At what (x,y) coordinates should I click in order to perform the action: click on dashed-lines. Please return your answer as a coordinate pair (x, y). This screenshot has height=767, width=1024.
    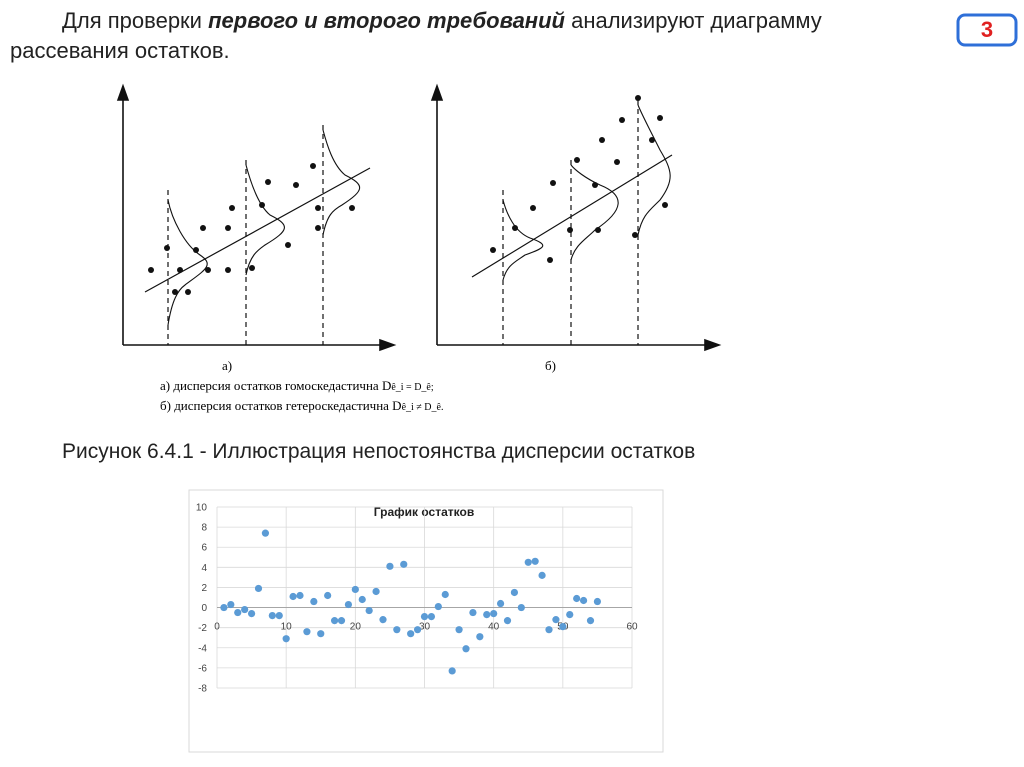
    Looking at the image, I should click on (570, 222).